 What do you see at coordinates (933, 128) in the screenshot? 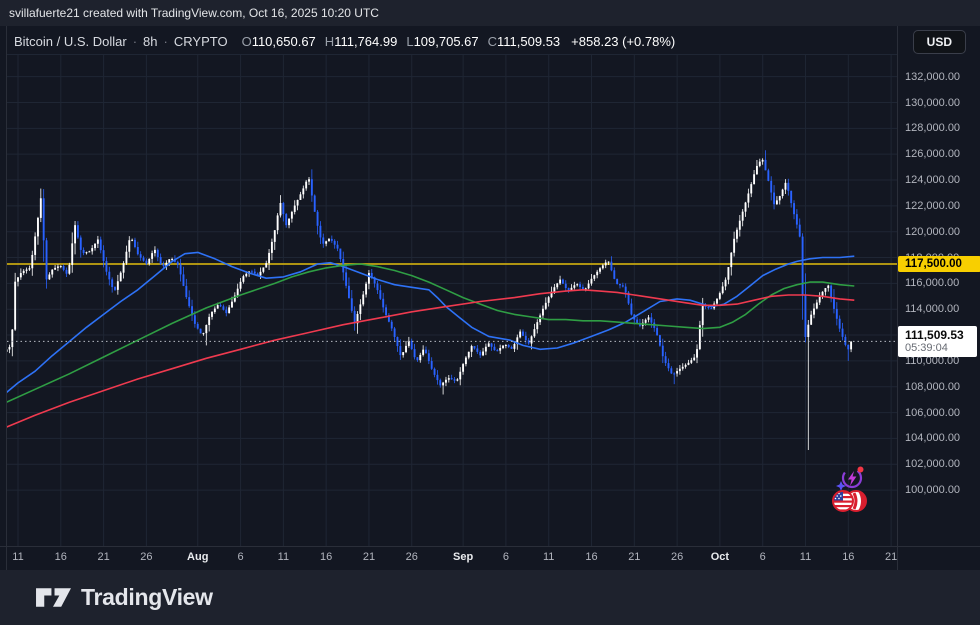
I see `price-axis-label: 128,000.00` at bounding box center [933, 128].